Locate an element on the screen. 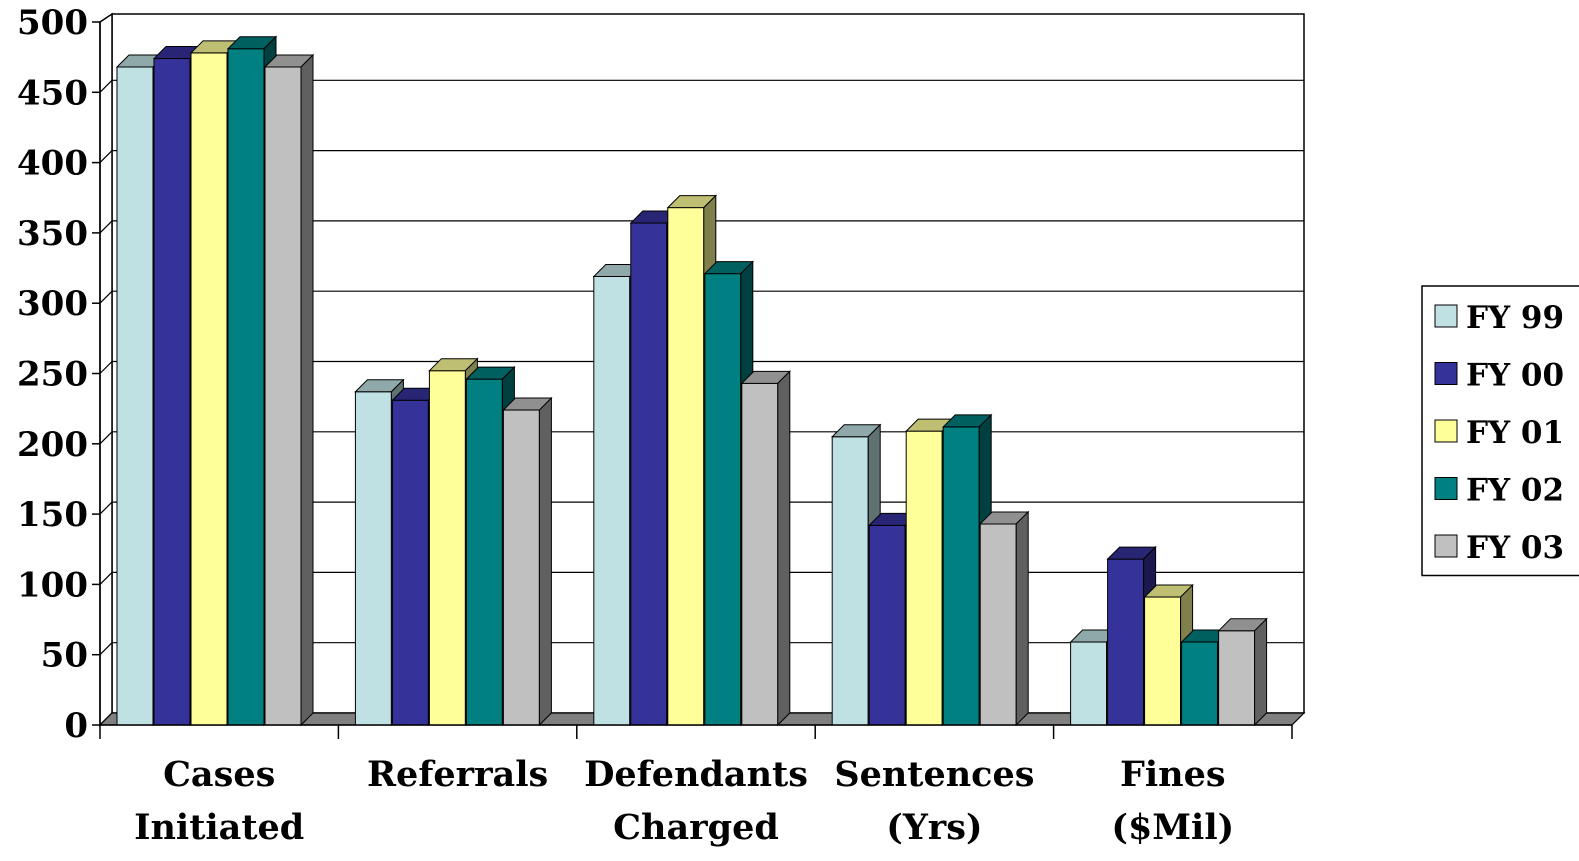 The height and width of the screenshot is (861, 1579). y-tick-label: 150 is located at coordinates (52, 515).